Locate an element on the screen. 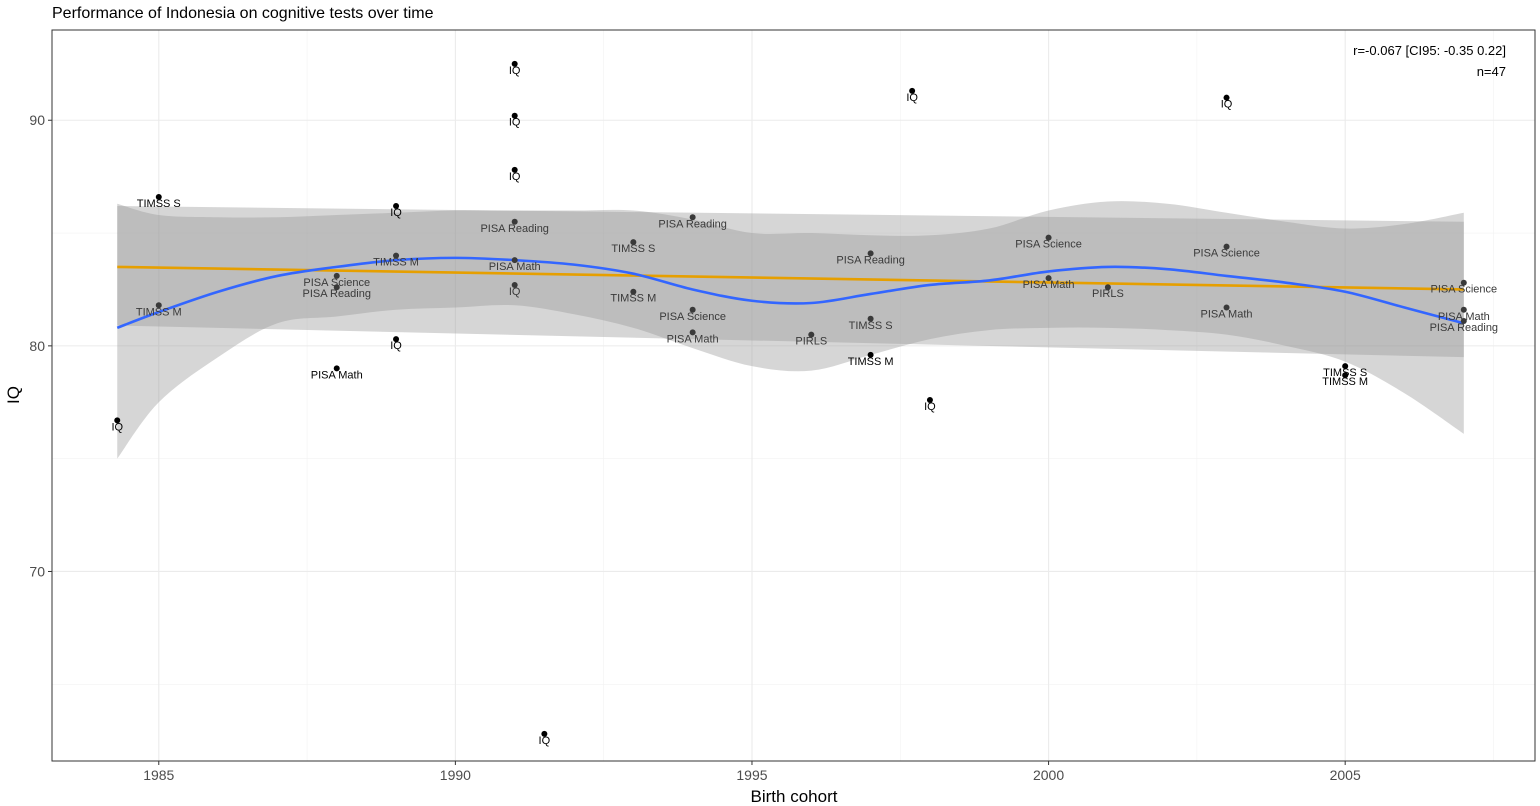 This screenshot has width=1540, height=806. x-tick-label: 1995 is located at coordinates (751, 775).